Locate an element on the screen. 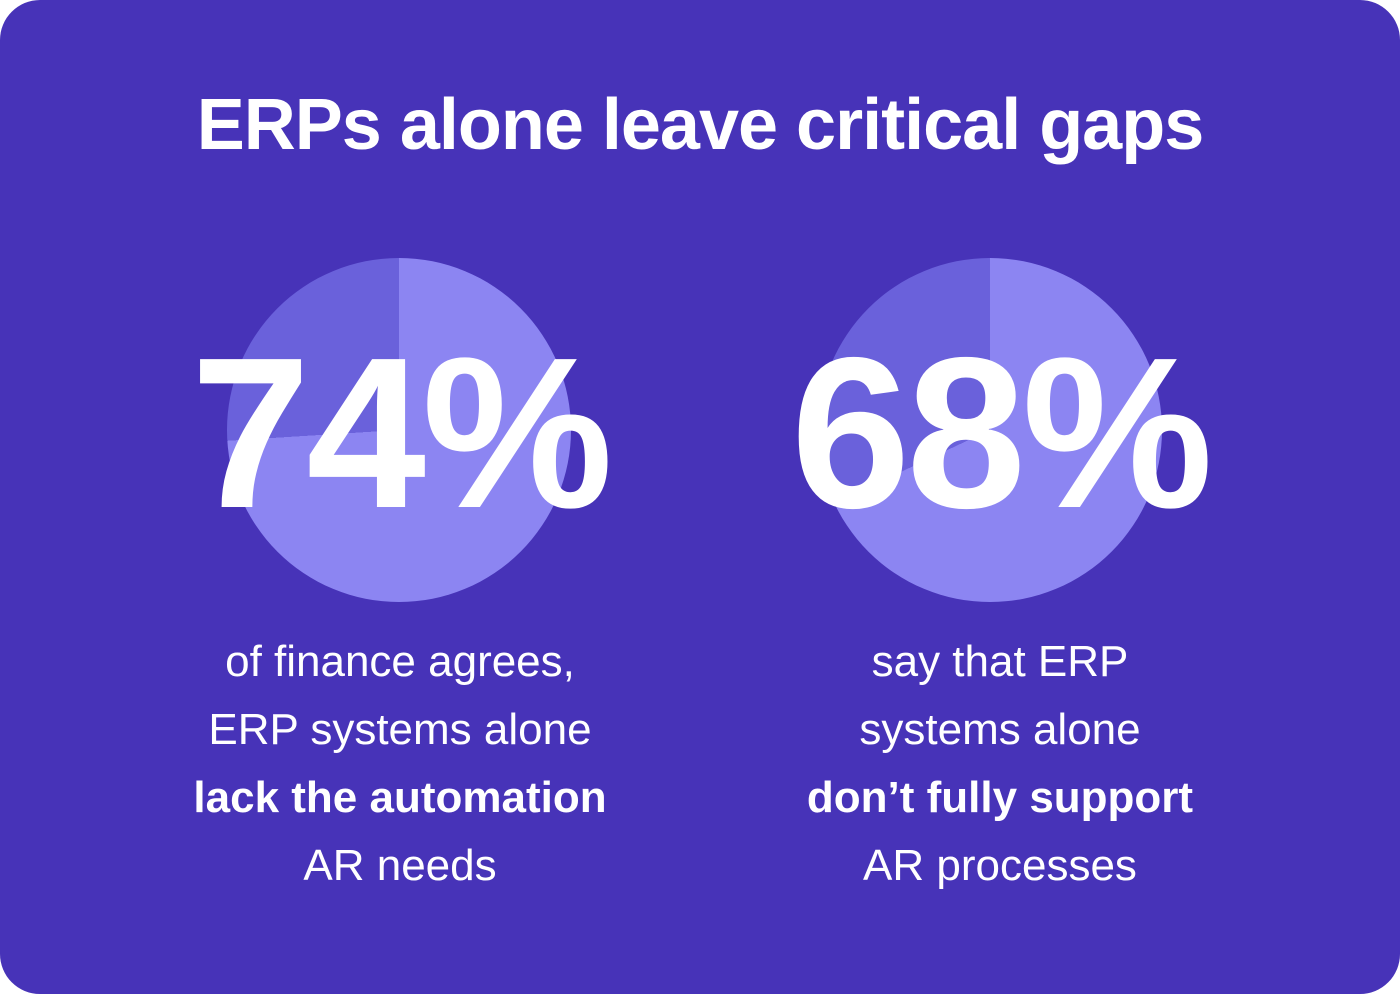  caption-line: AR needs is located at coordinates (400, 865).